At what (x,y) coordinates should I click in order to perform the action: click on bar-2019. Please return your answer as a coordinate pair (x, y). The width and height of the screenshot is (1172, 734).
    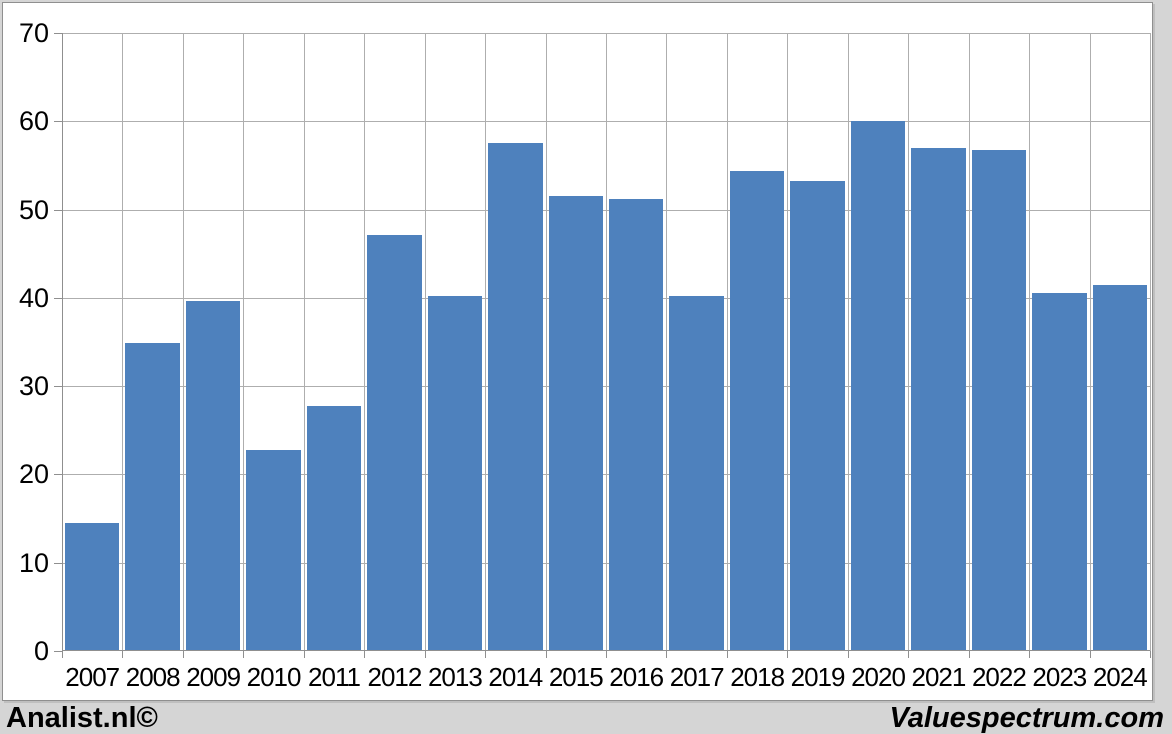
    Looking at the image, I should click on (817, 416).